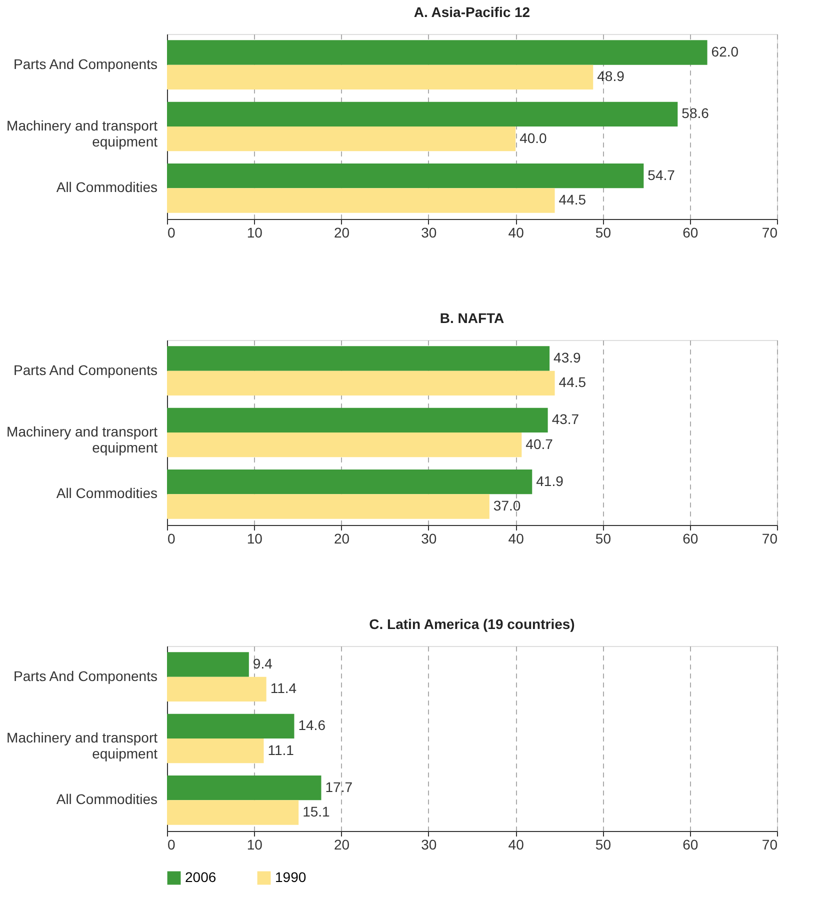 This screenshot has width=833, height=923. Describe the element at coordinates (662, 174) in the screenshot. I see `data-label: 54.7` at that location.